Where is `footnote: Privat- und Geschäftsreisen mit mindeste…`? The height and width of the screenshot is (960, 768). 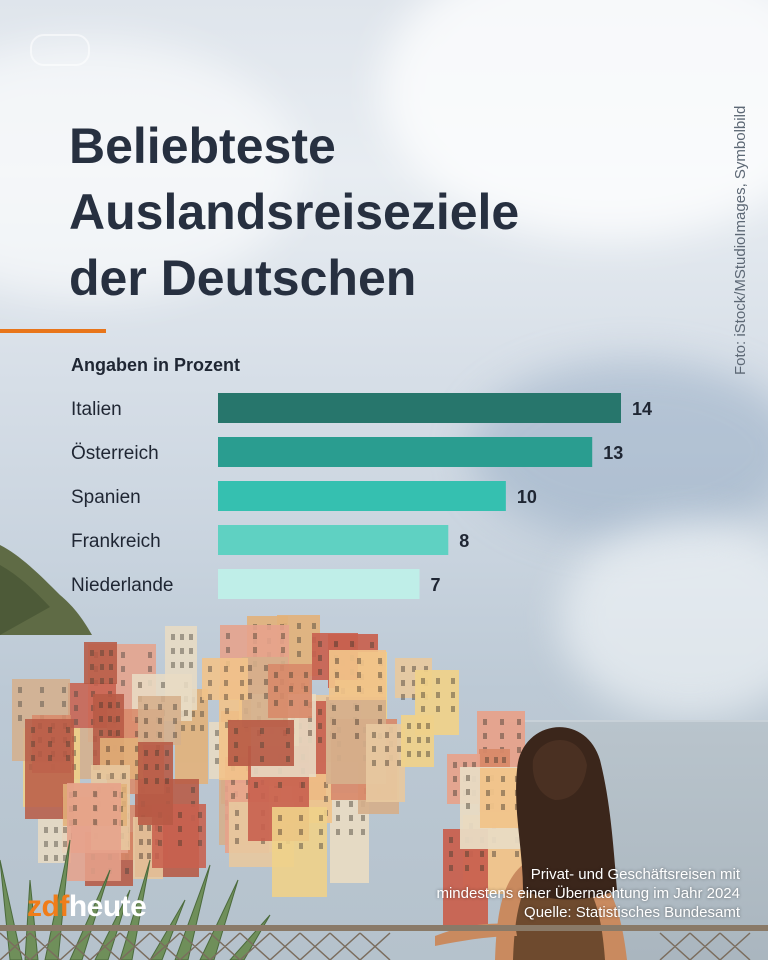
footnote: Privat- und Geschäftsreisen mit mindeste… is located at coordinates (588, 893).